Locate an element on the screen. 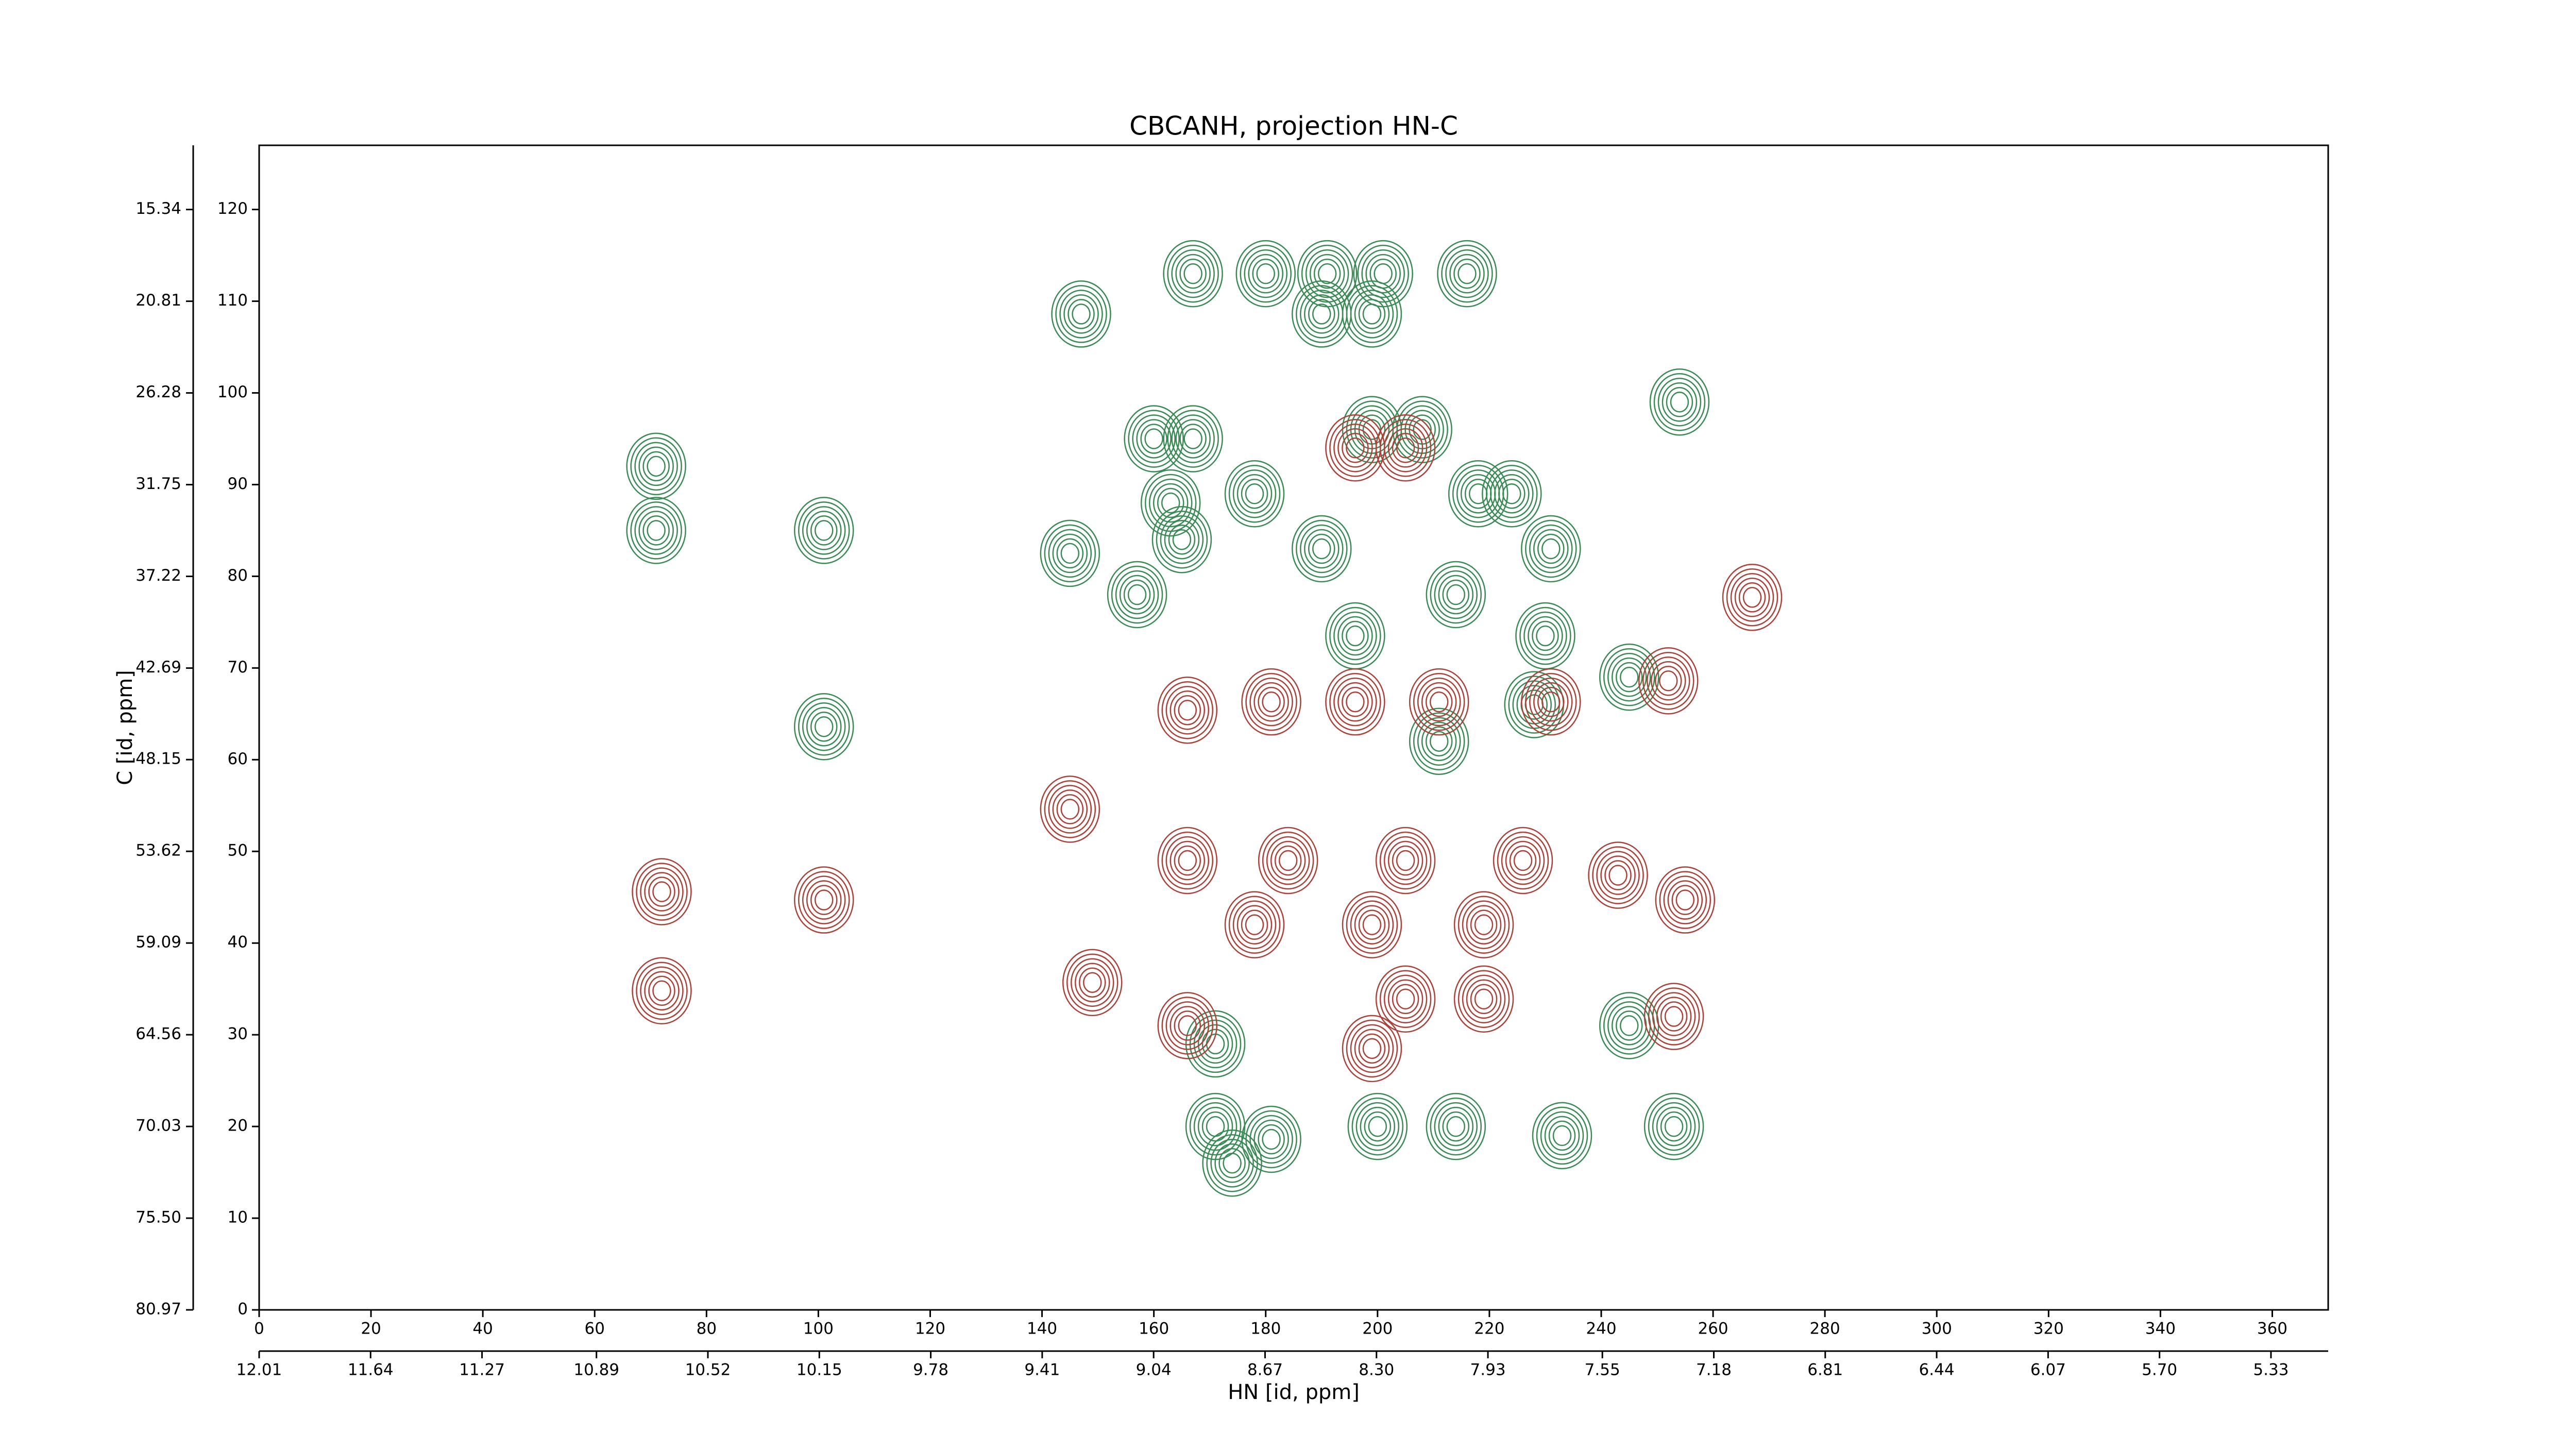 The image size is (2576, 1449). y2-tick-label: 64.56 is located at coordinates (158, 1034).